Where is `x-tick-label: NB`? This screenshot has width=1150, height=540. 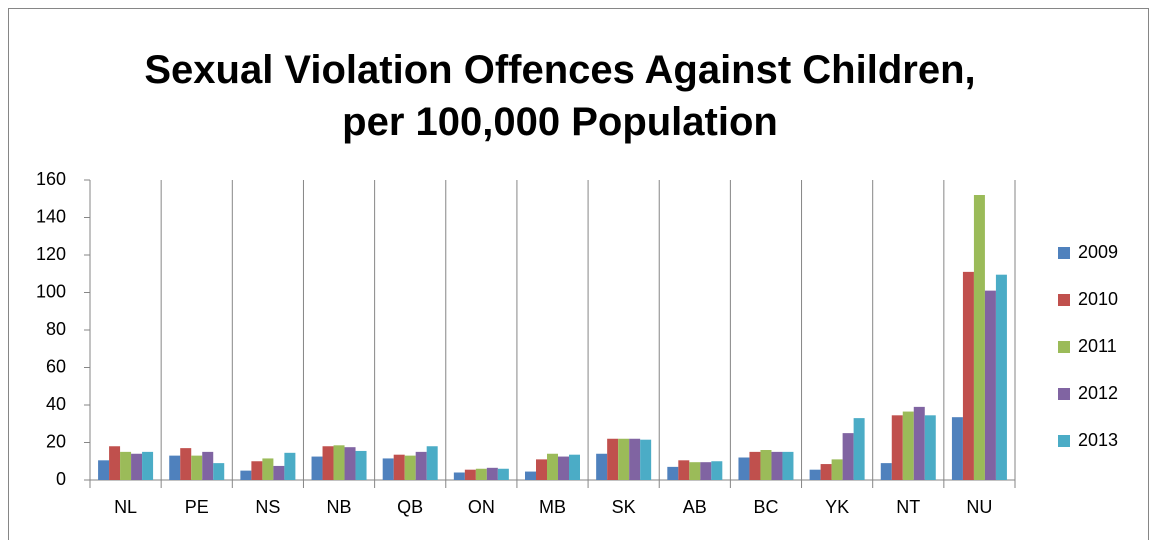 x-tick-label: NB is located at coordinates (339, 507).